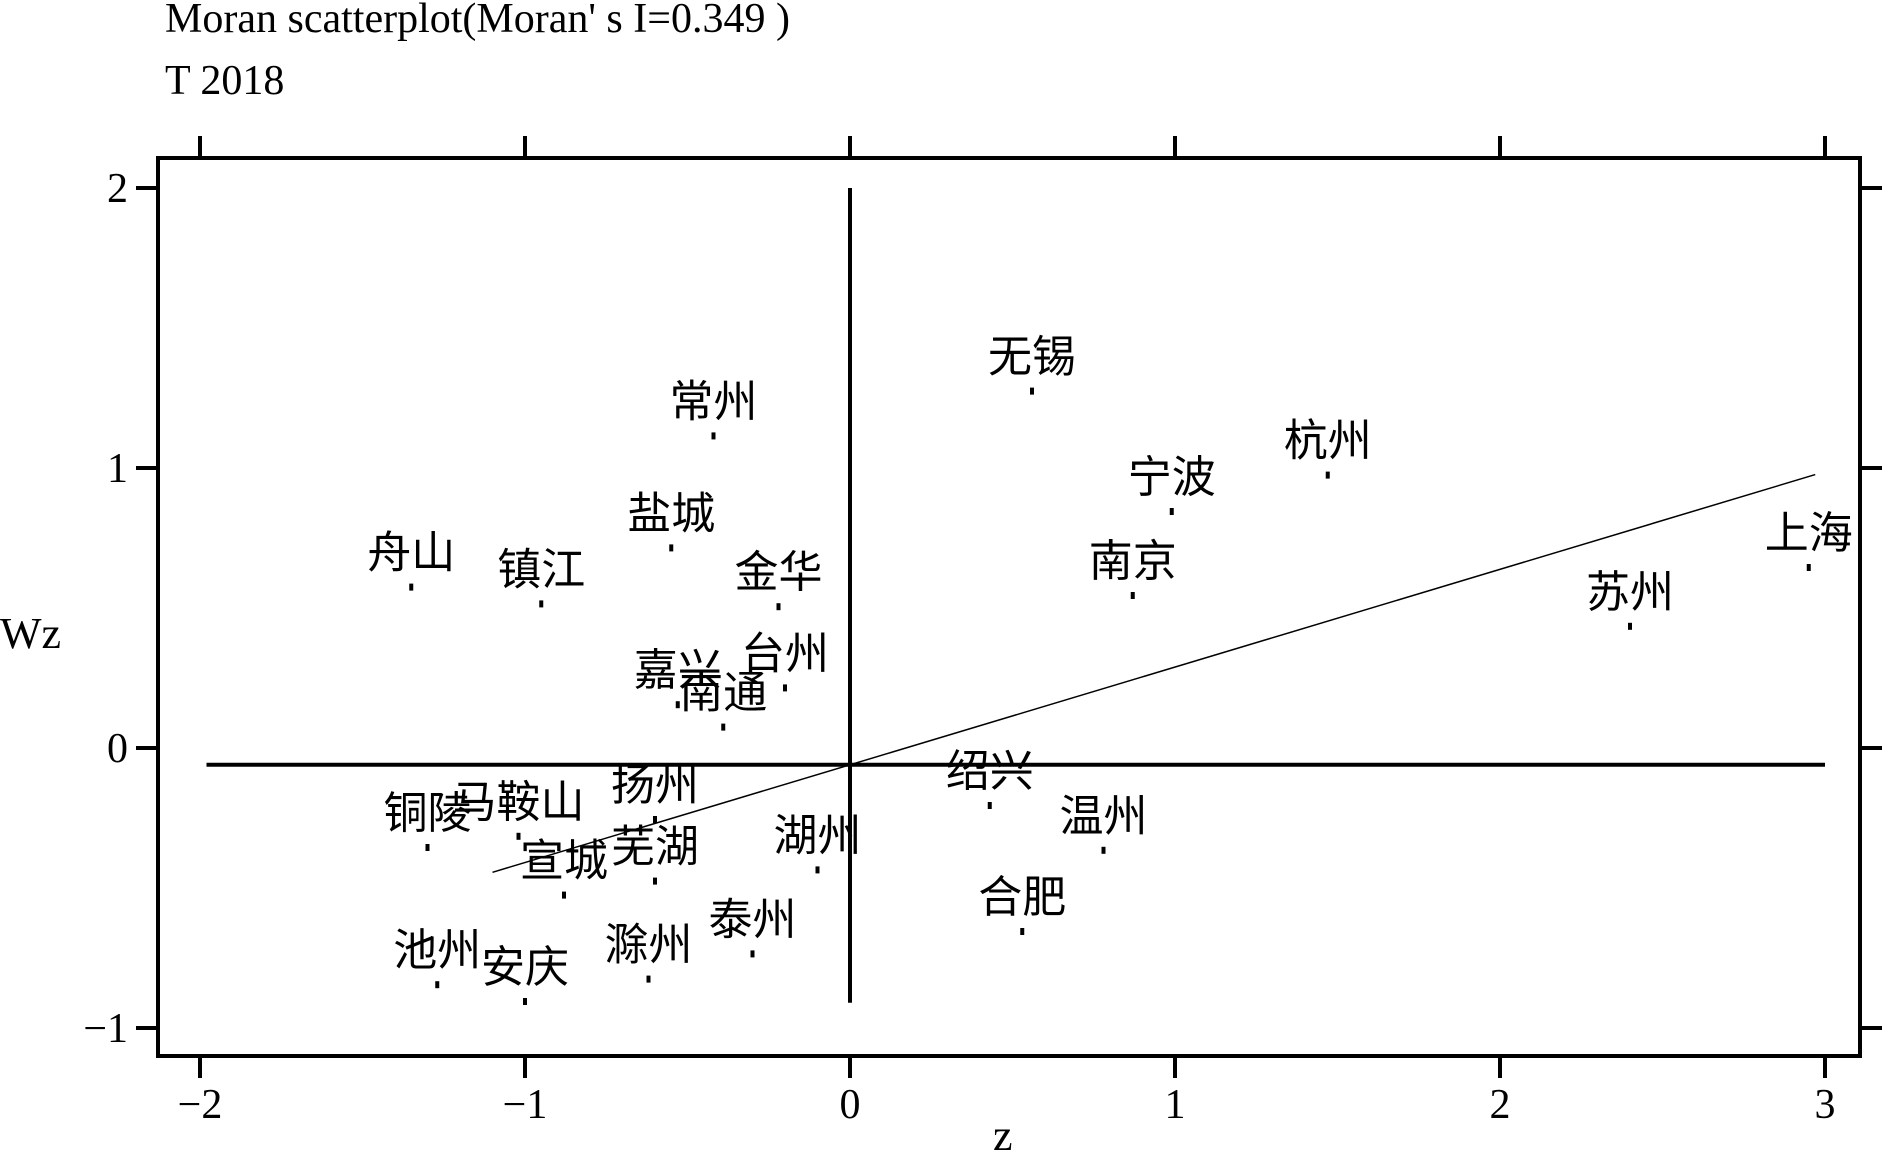 This screenshot has height=1152, width=1890. I want to click on y-axis-label: Wz, so click(30, 633).